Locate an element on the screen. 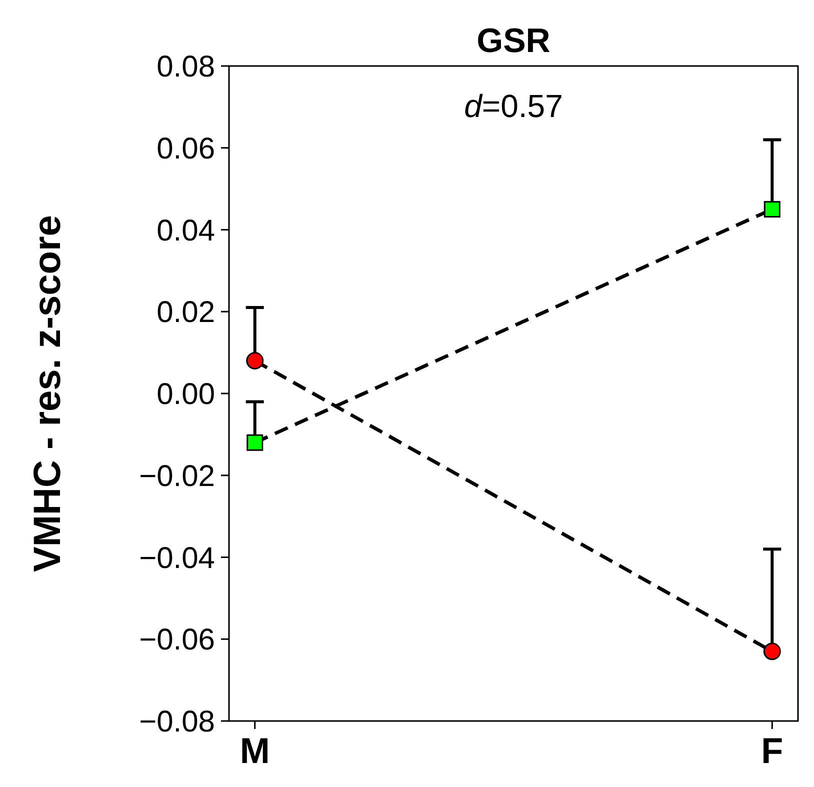  x-tick-label: M is located at coordinates (255, 750).